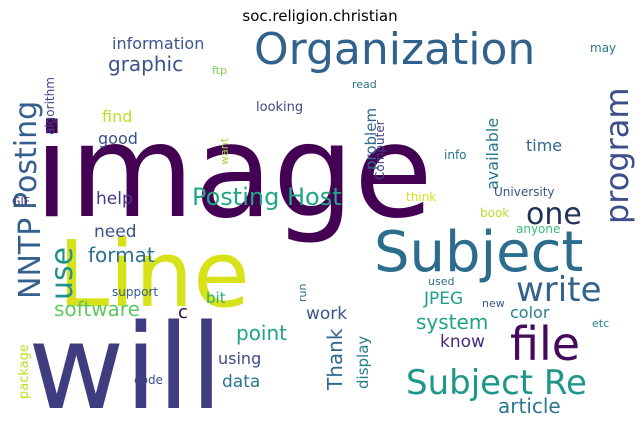 This screenshot has width=640, height=429. Describe the element at coordinates (493, 303) in the screenshot. I see `word-new: new` at that location.